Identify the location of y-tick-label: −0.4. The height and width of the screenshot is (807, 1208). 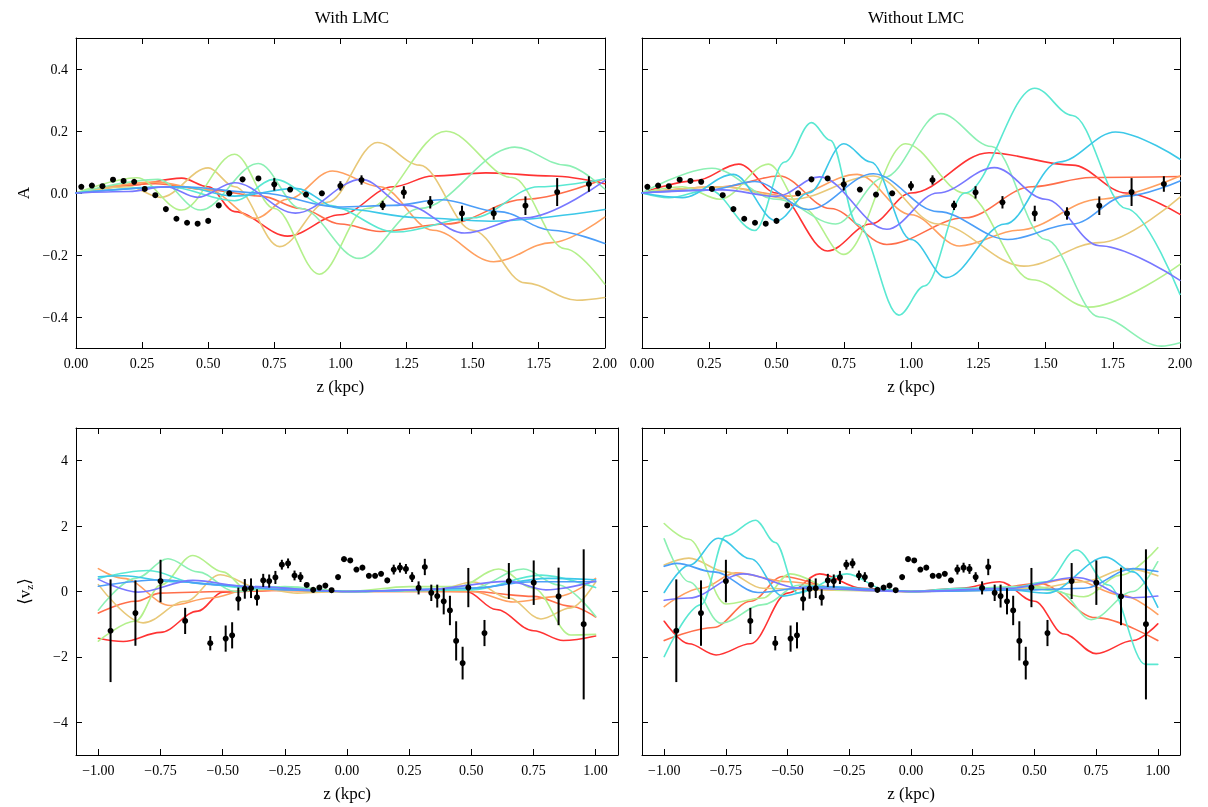
(55, 317).